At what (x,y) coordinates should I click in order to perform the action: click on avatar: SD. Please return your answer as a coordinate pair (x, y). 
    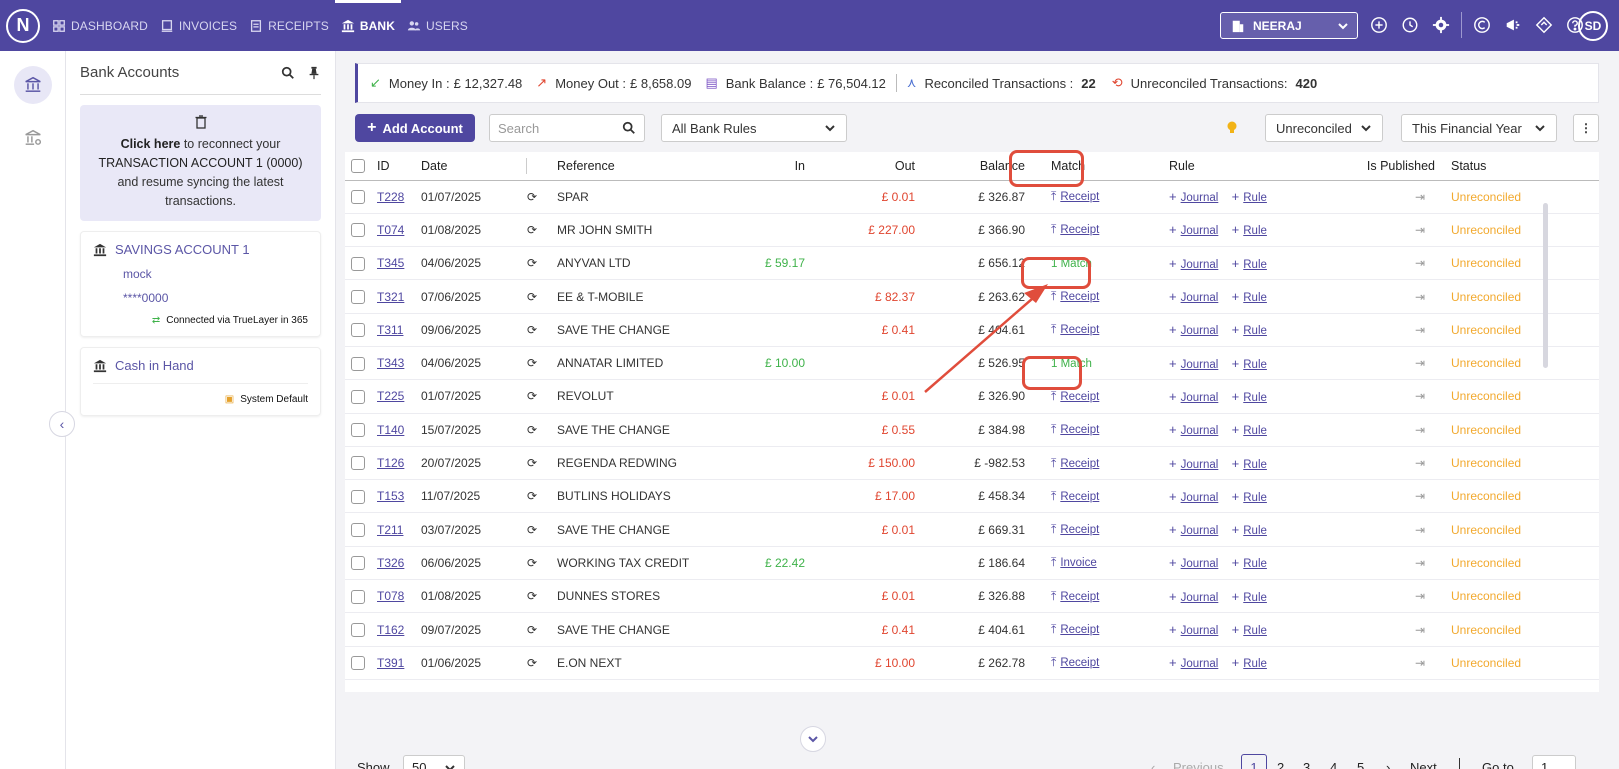
    Looking at the image, I should click on (1593, 26).